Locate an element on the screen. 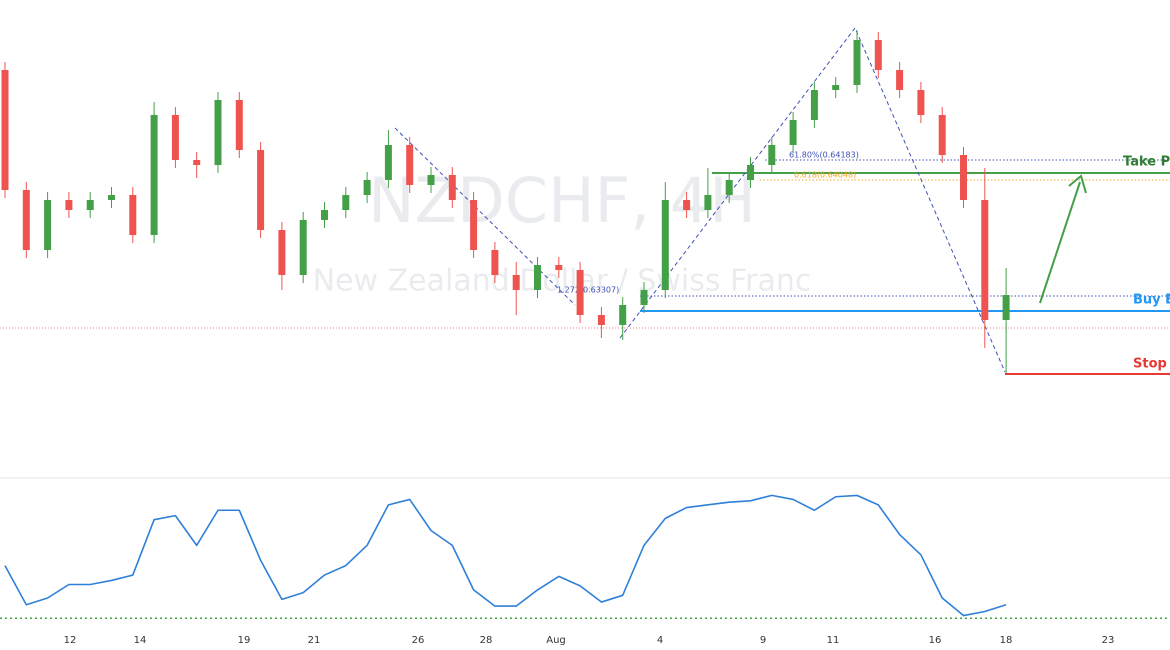  time-label: 14 is located at coordinates (140, 640).